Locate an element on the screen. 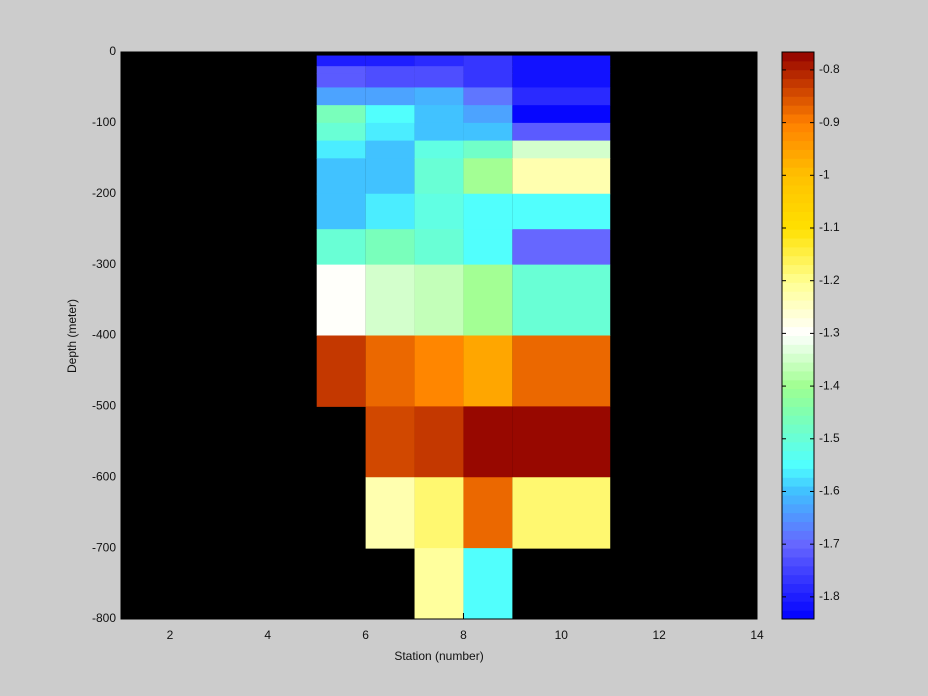  colorbar-tick-label: -0.9 is located at coordinates (829, 122).